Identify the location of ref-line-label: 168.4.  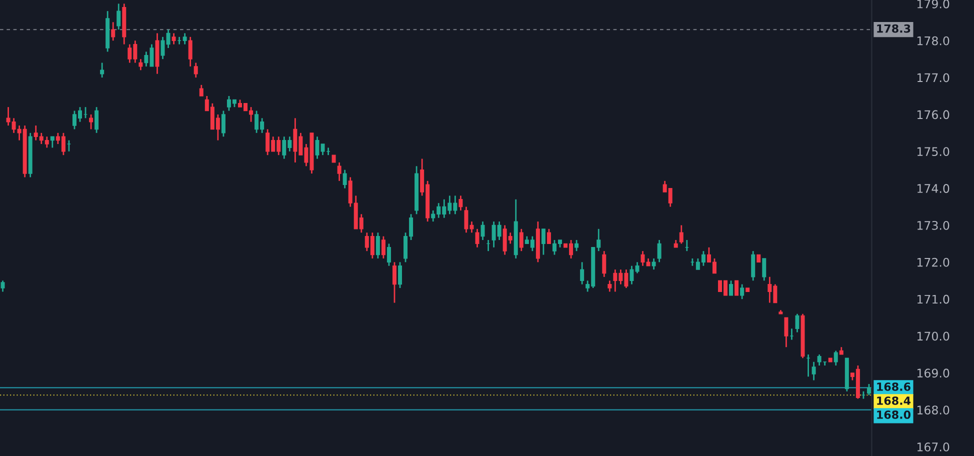
(894, 400).